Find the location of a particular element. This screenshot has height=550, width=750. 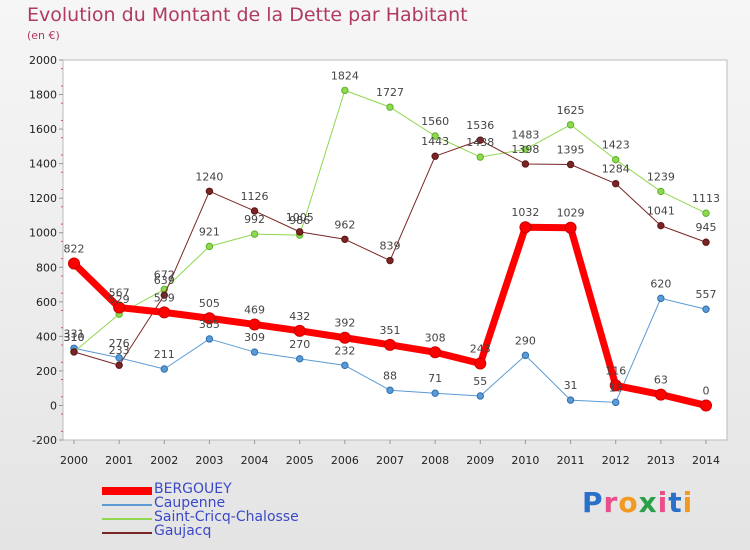

data-label: 1398 is located at coordinates (525, 149).